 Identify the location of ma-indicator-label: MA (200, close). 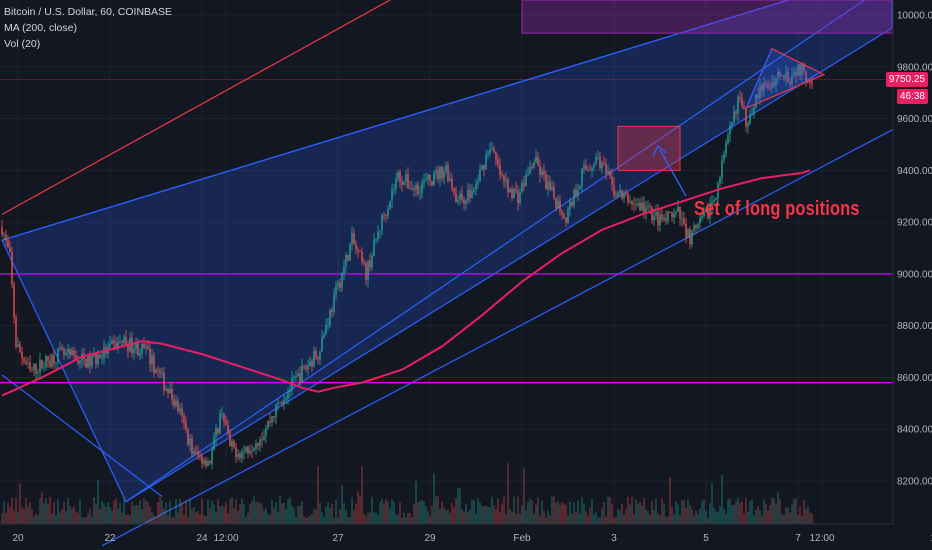
(40, 28).